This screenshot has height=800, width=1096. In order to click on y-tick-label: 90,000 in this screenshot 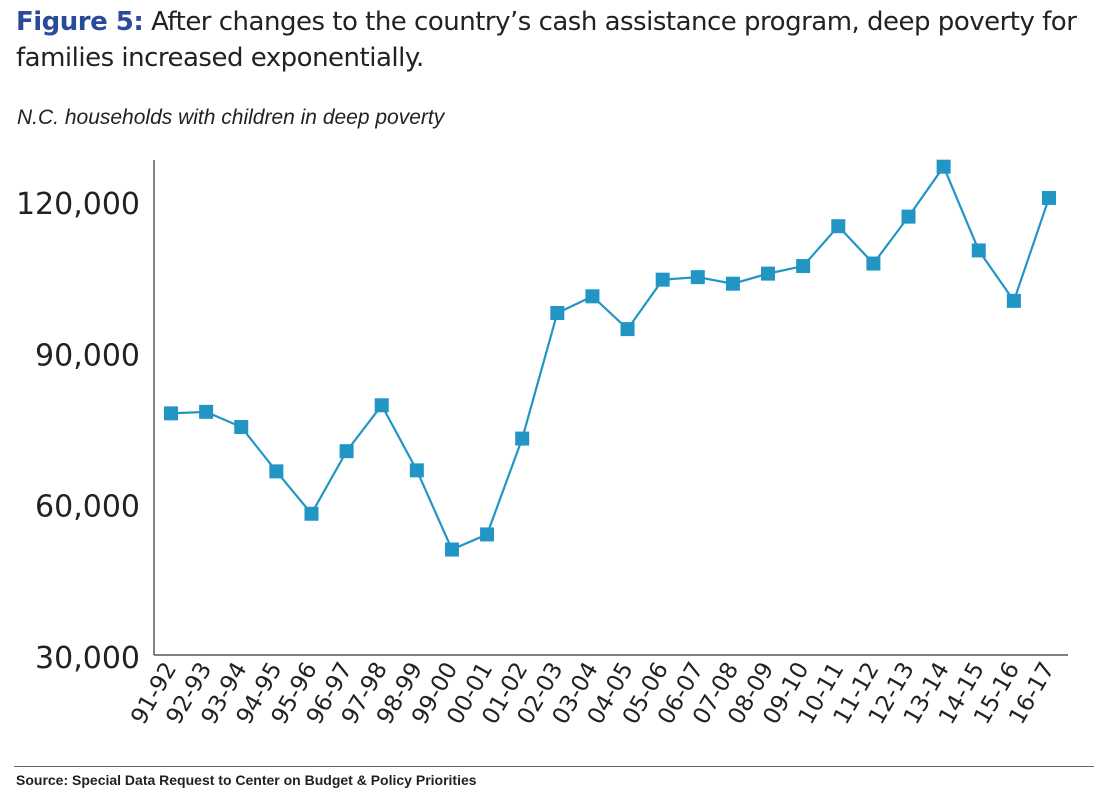, I will do `click(87, 355)`.